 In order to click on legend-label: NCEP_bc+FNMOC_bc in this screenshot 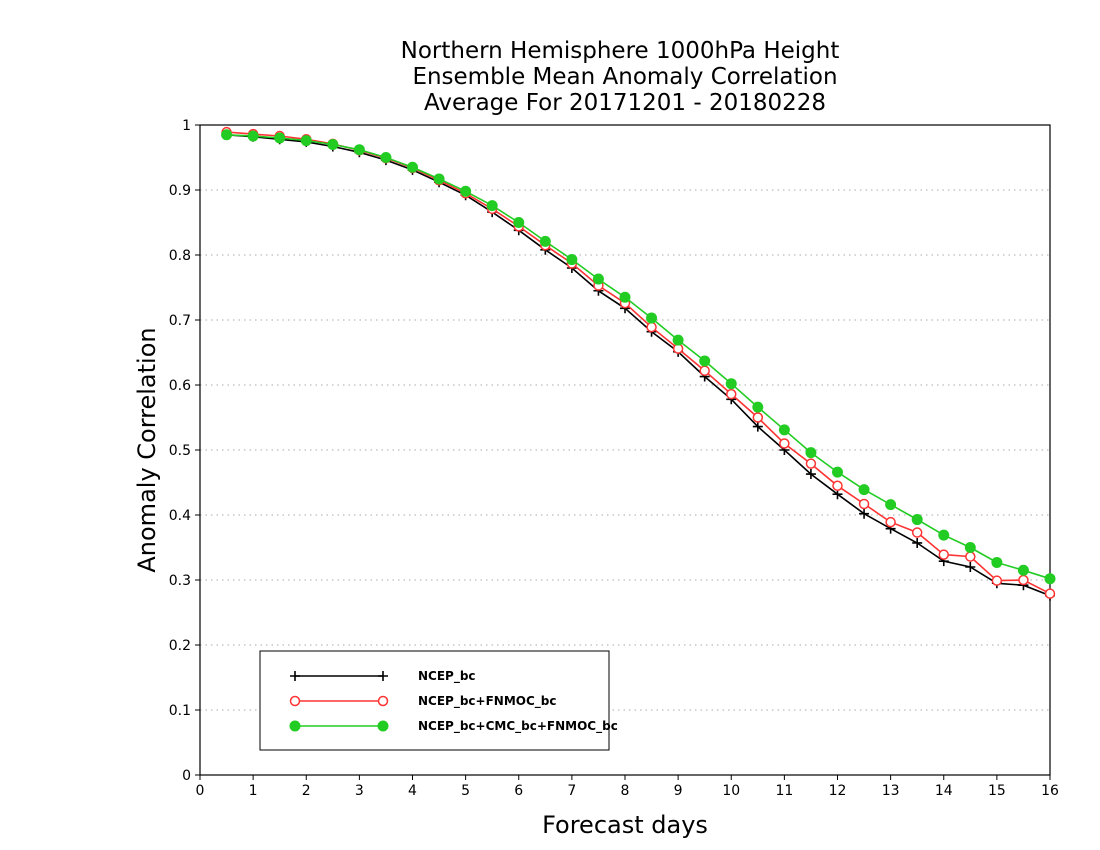, I will do `click(487, 701)`.